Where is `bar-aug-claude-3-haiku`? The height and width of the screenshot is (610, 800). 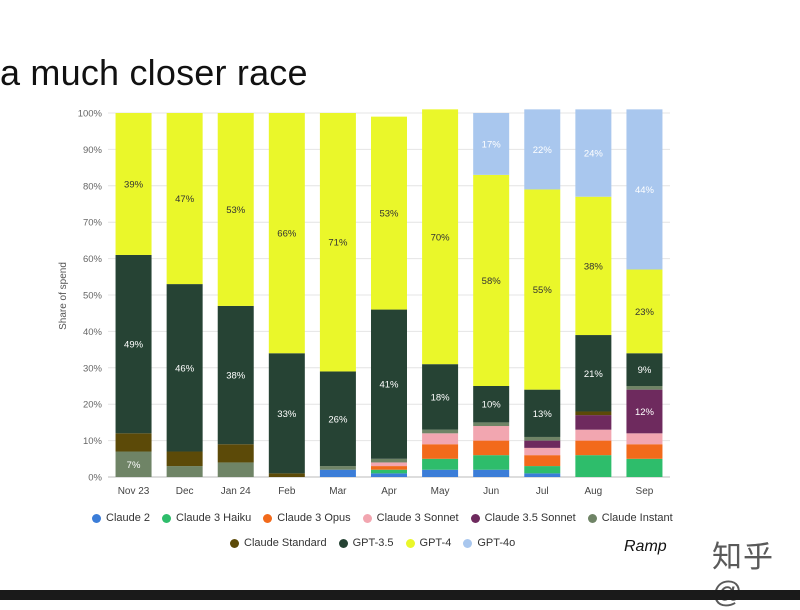 bar-aug-claude-3-haiku is located at coordinates (593, 466).